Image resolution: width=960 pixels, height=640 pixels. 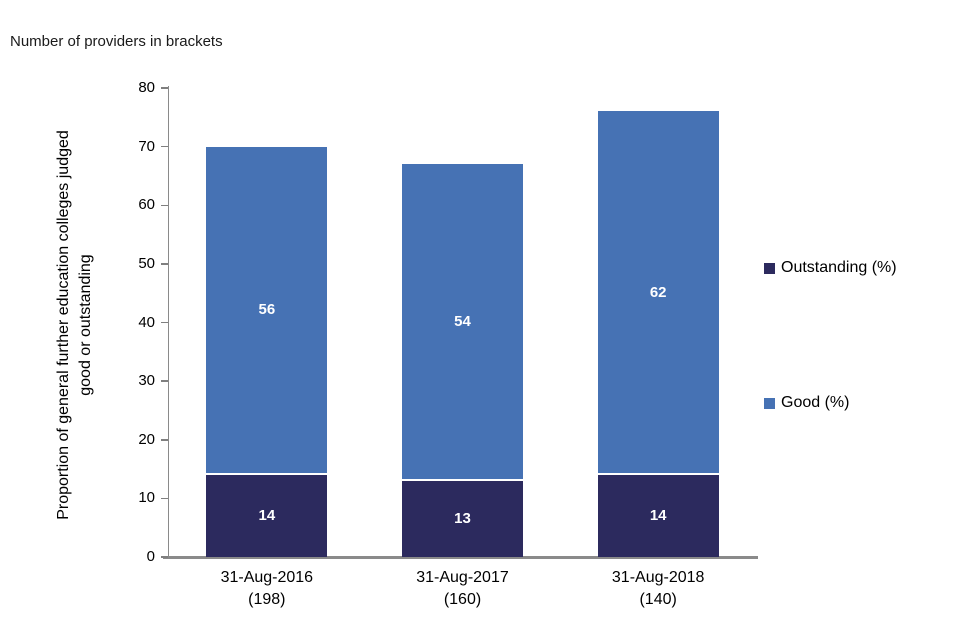 What do you see at coordinates (658, 589) in the screenshot?
I see `x-axis-label: 31-Aug-2018 (140)` at bounding box center [658, 589].